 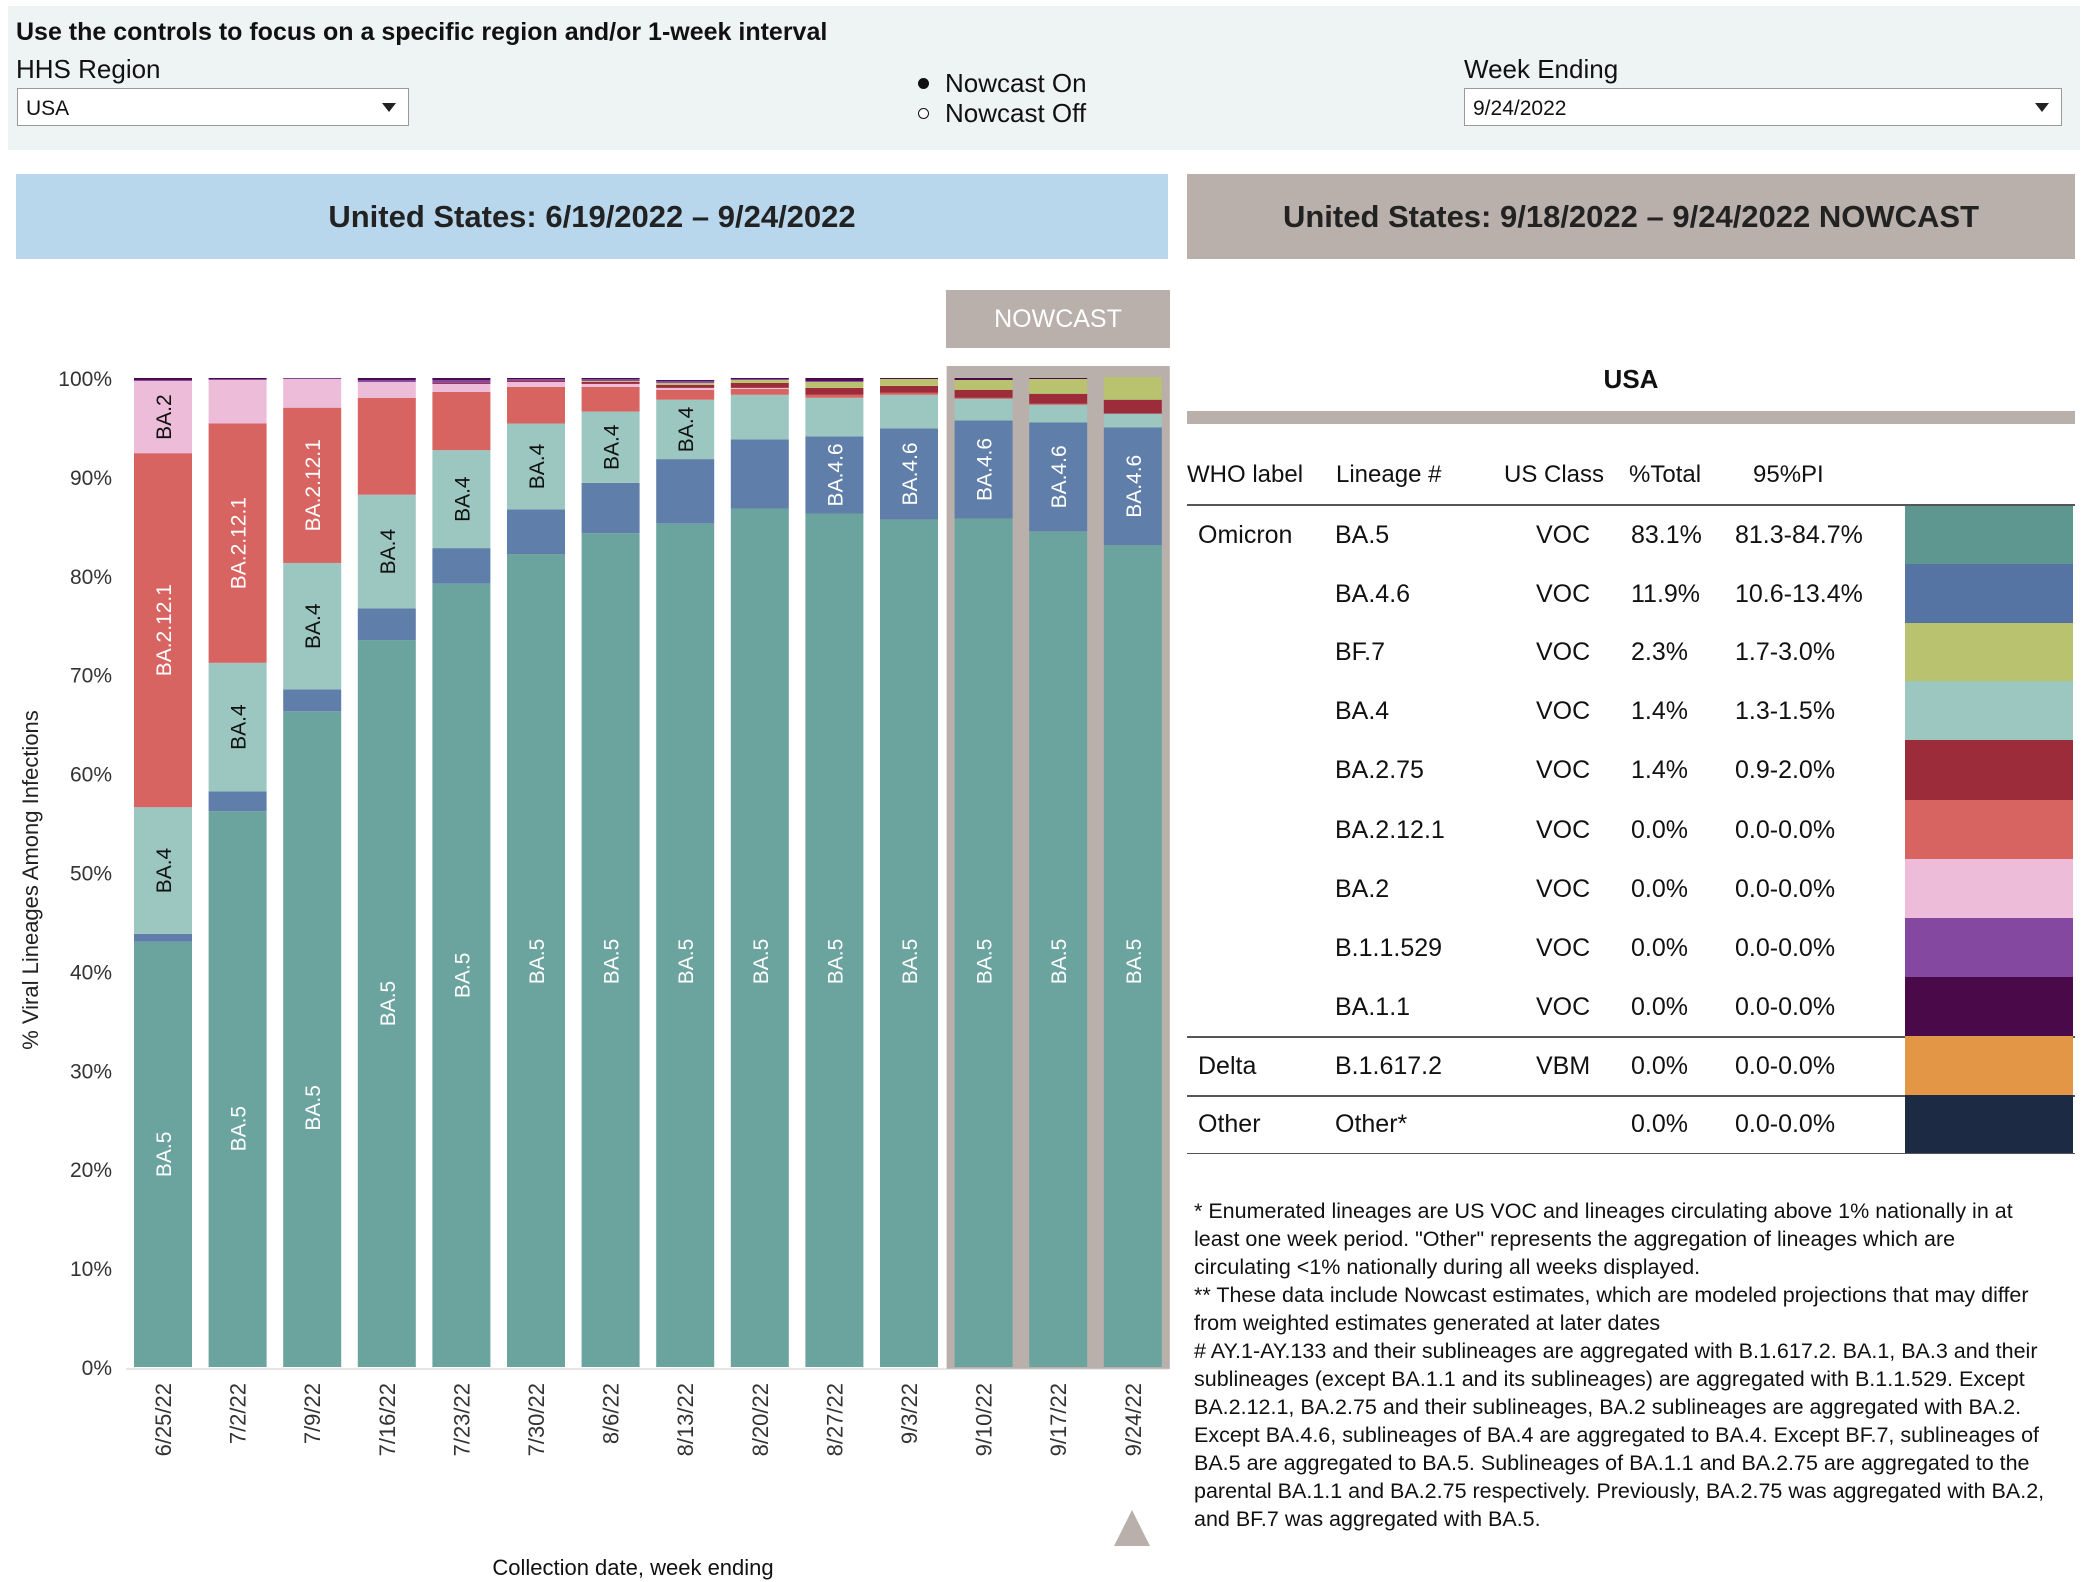 What do you see at coordinates (1373, 593) in the screenshot?
I see `table-cell: BA.4.6` at bounding box center [1373, 593].